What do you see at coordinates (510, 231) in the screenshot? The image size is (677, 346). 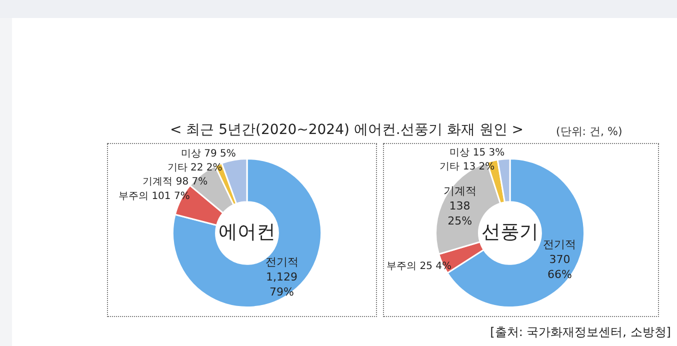 I see `text: 선풍기` at bounding box center [510, 231].